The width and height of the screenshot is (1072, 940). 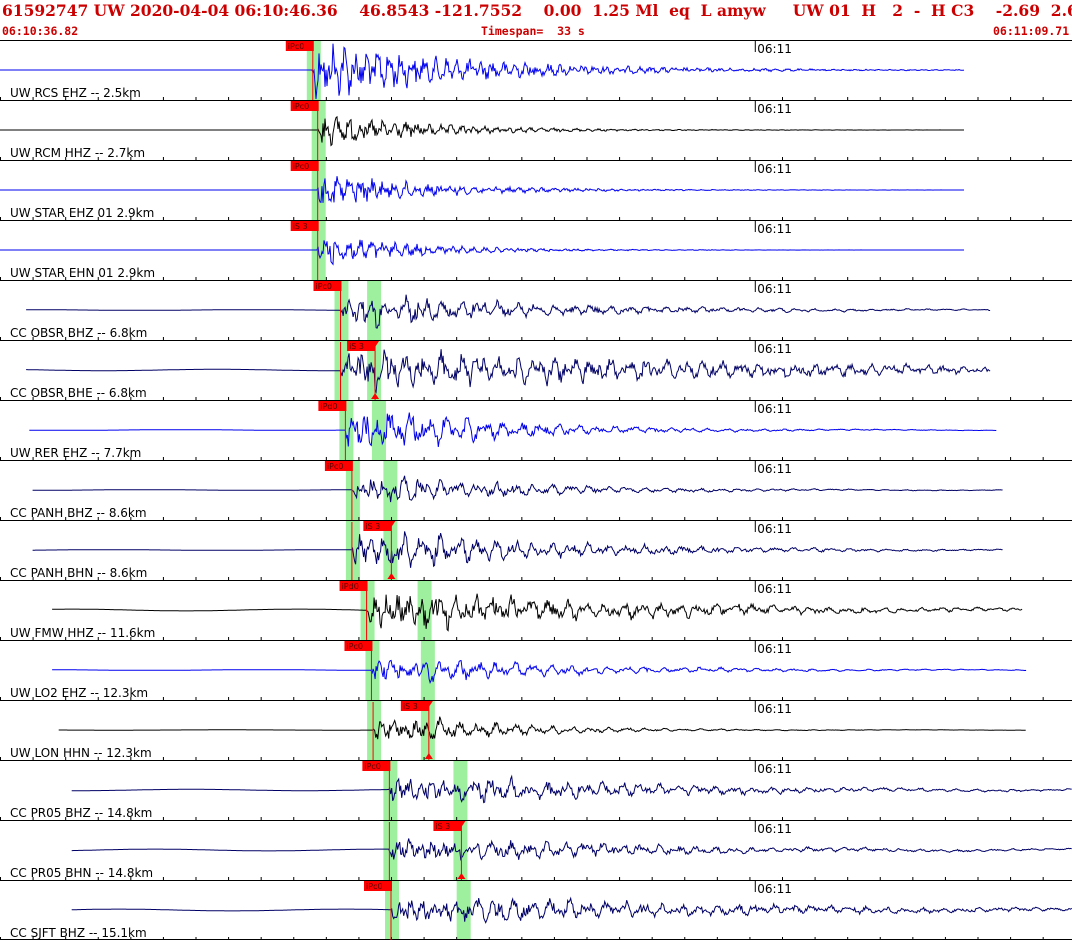 I want to click on p-pick-label: iS 3, so click(x=300, y=226).